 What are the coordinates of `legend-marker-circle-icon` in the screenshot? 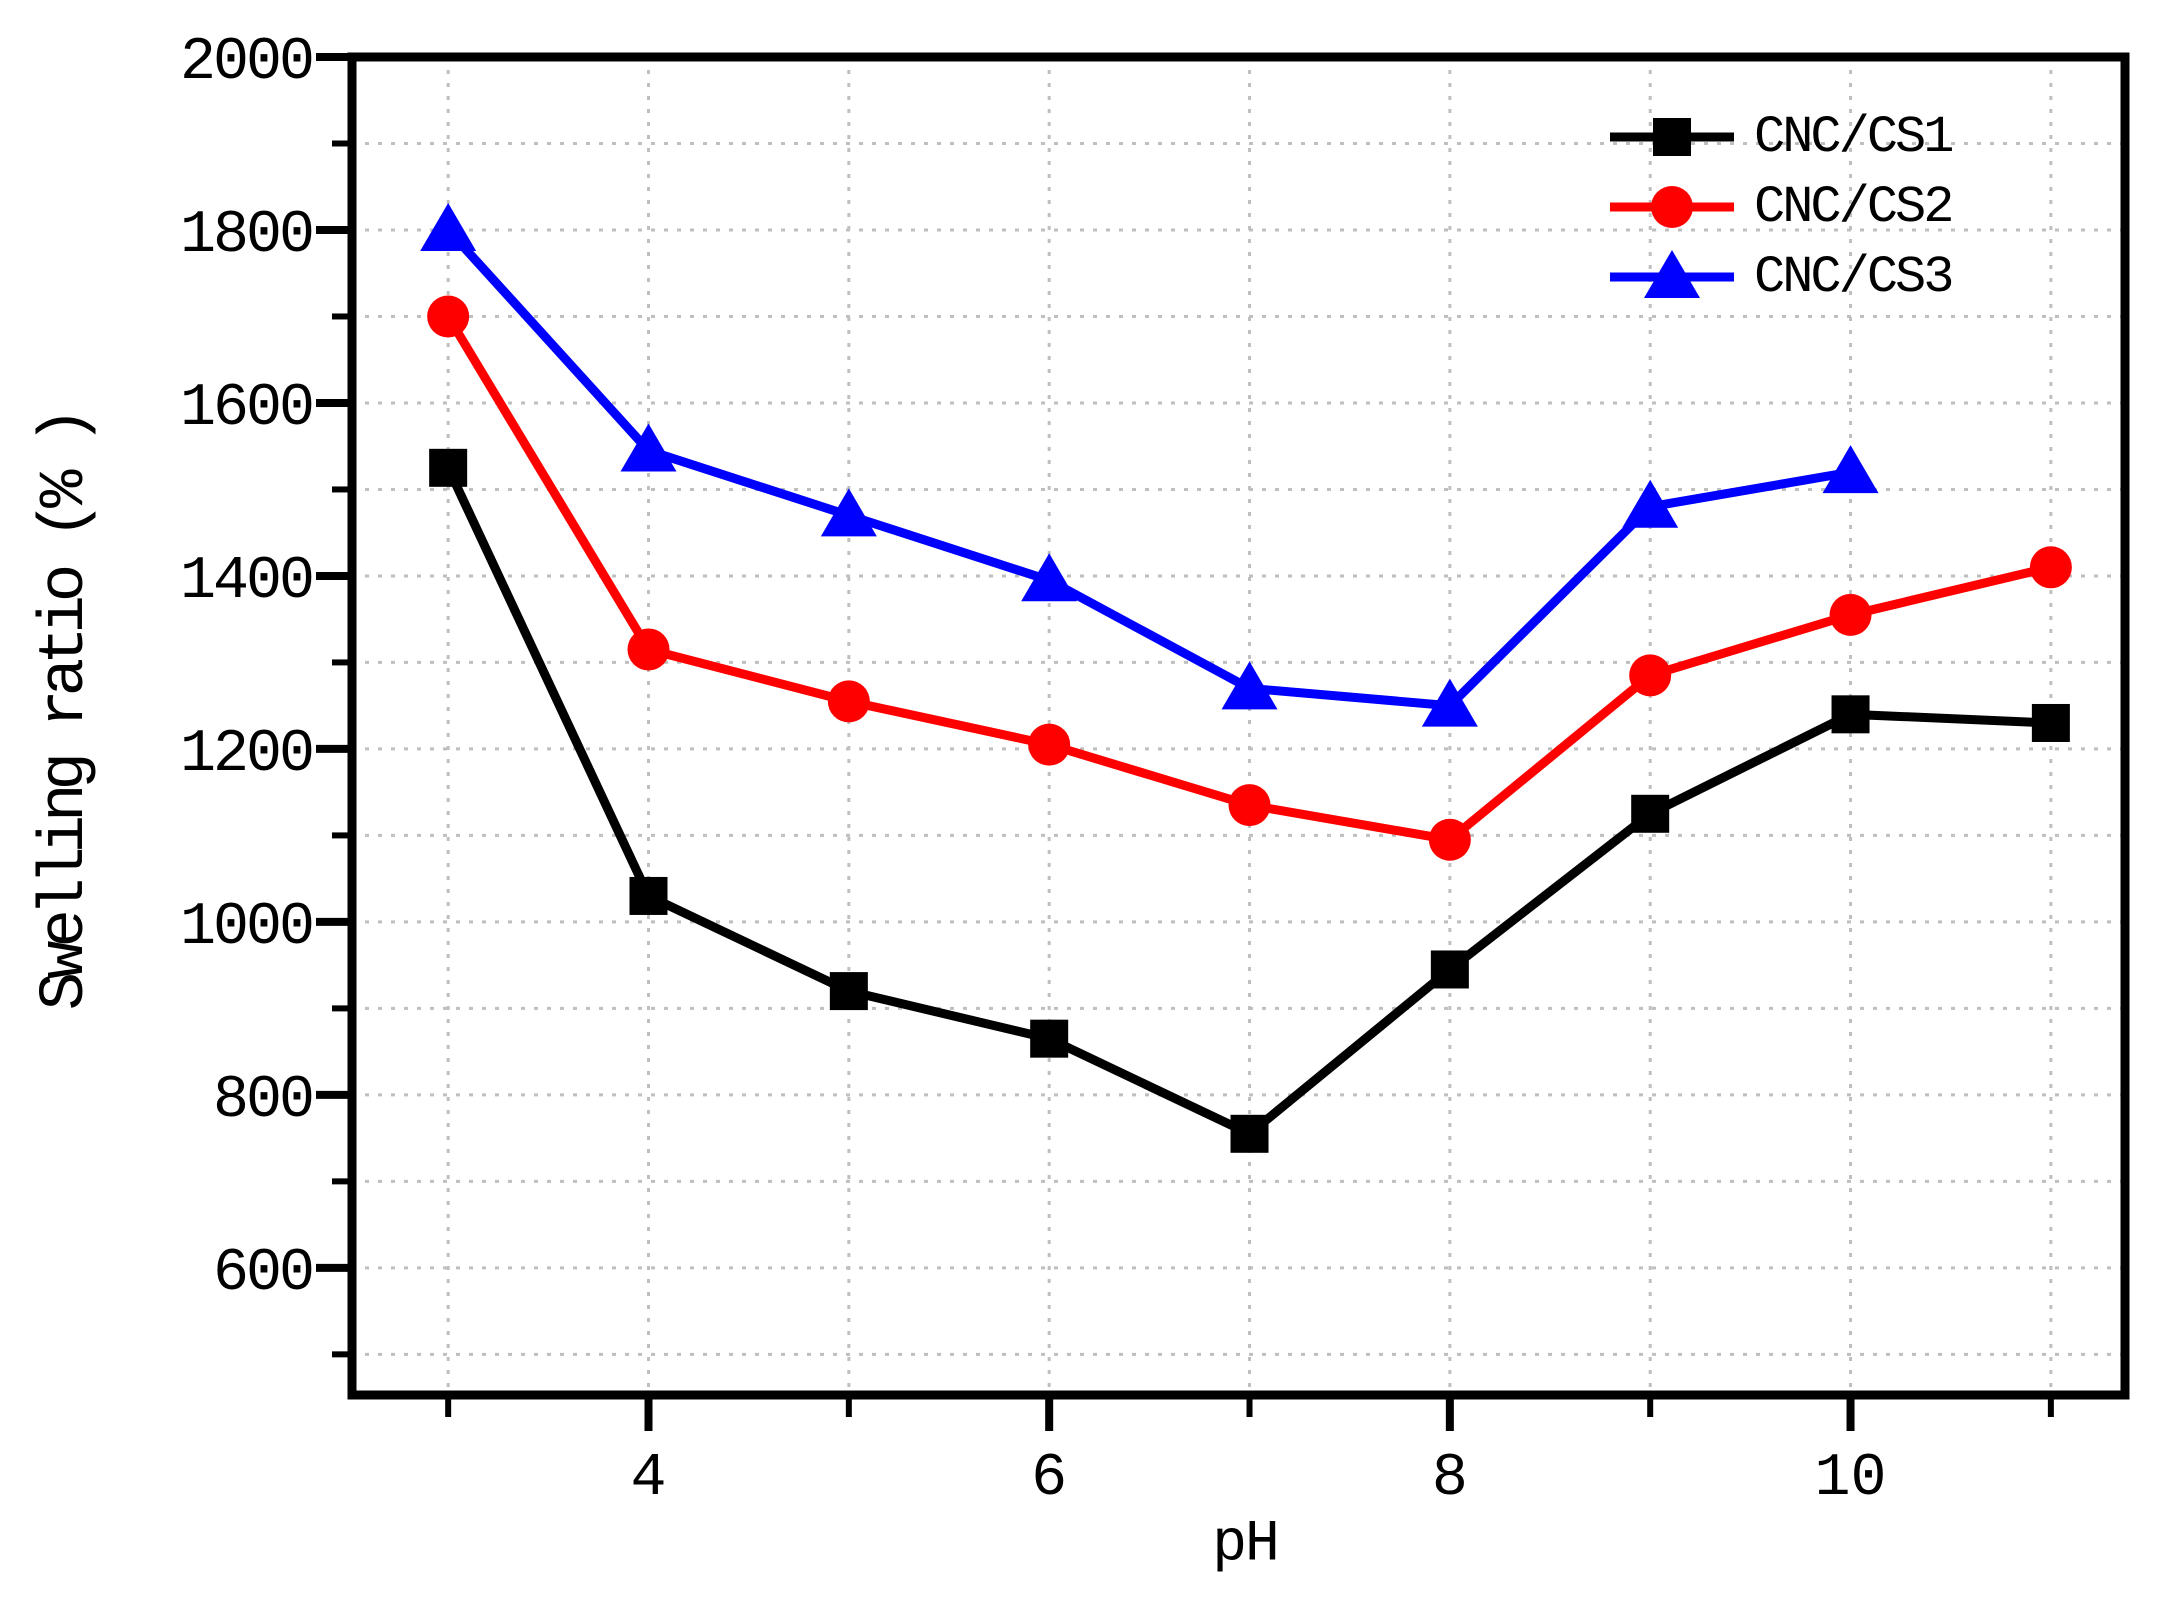 It's located at (1672, 207).